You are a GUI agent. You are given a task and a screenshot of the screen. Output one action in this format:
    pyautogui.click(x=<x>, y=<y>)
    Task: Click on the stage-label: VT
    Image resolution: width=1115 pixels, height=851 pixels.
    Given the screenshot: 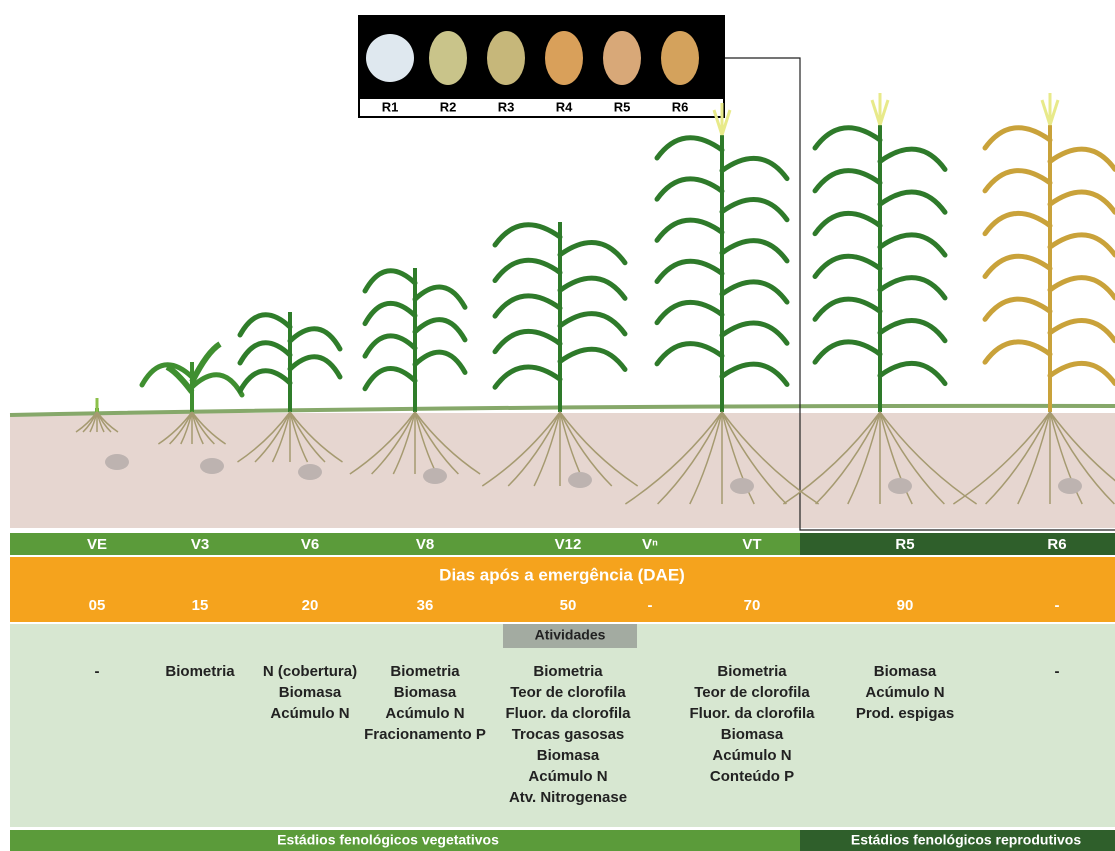 What is the action you would take?
    pyautogui.click(x=751, y=544)
    